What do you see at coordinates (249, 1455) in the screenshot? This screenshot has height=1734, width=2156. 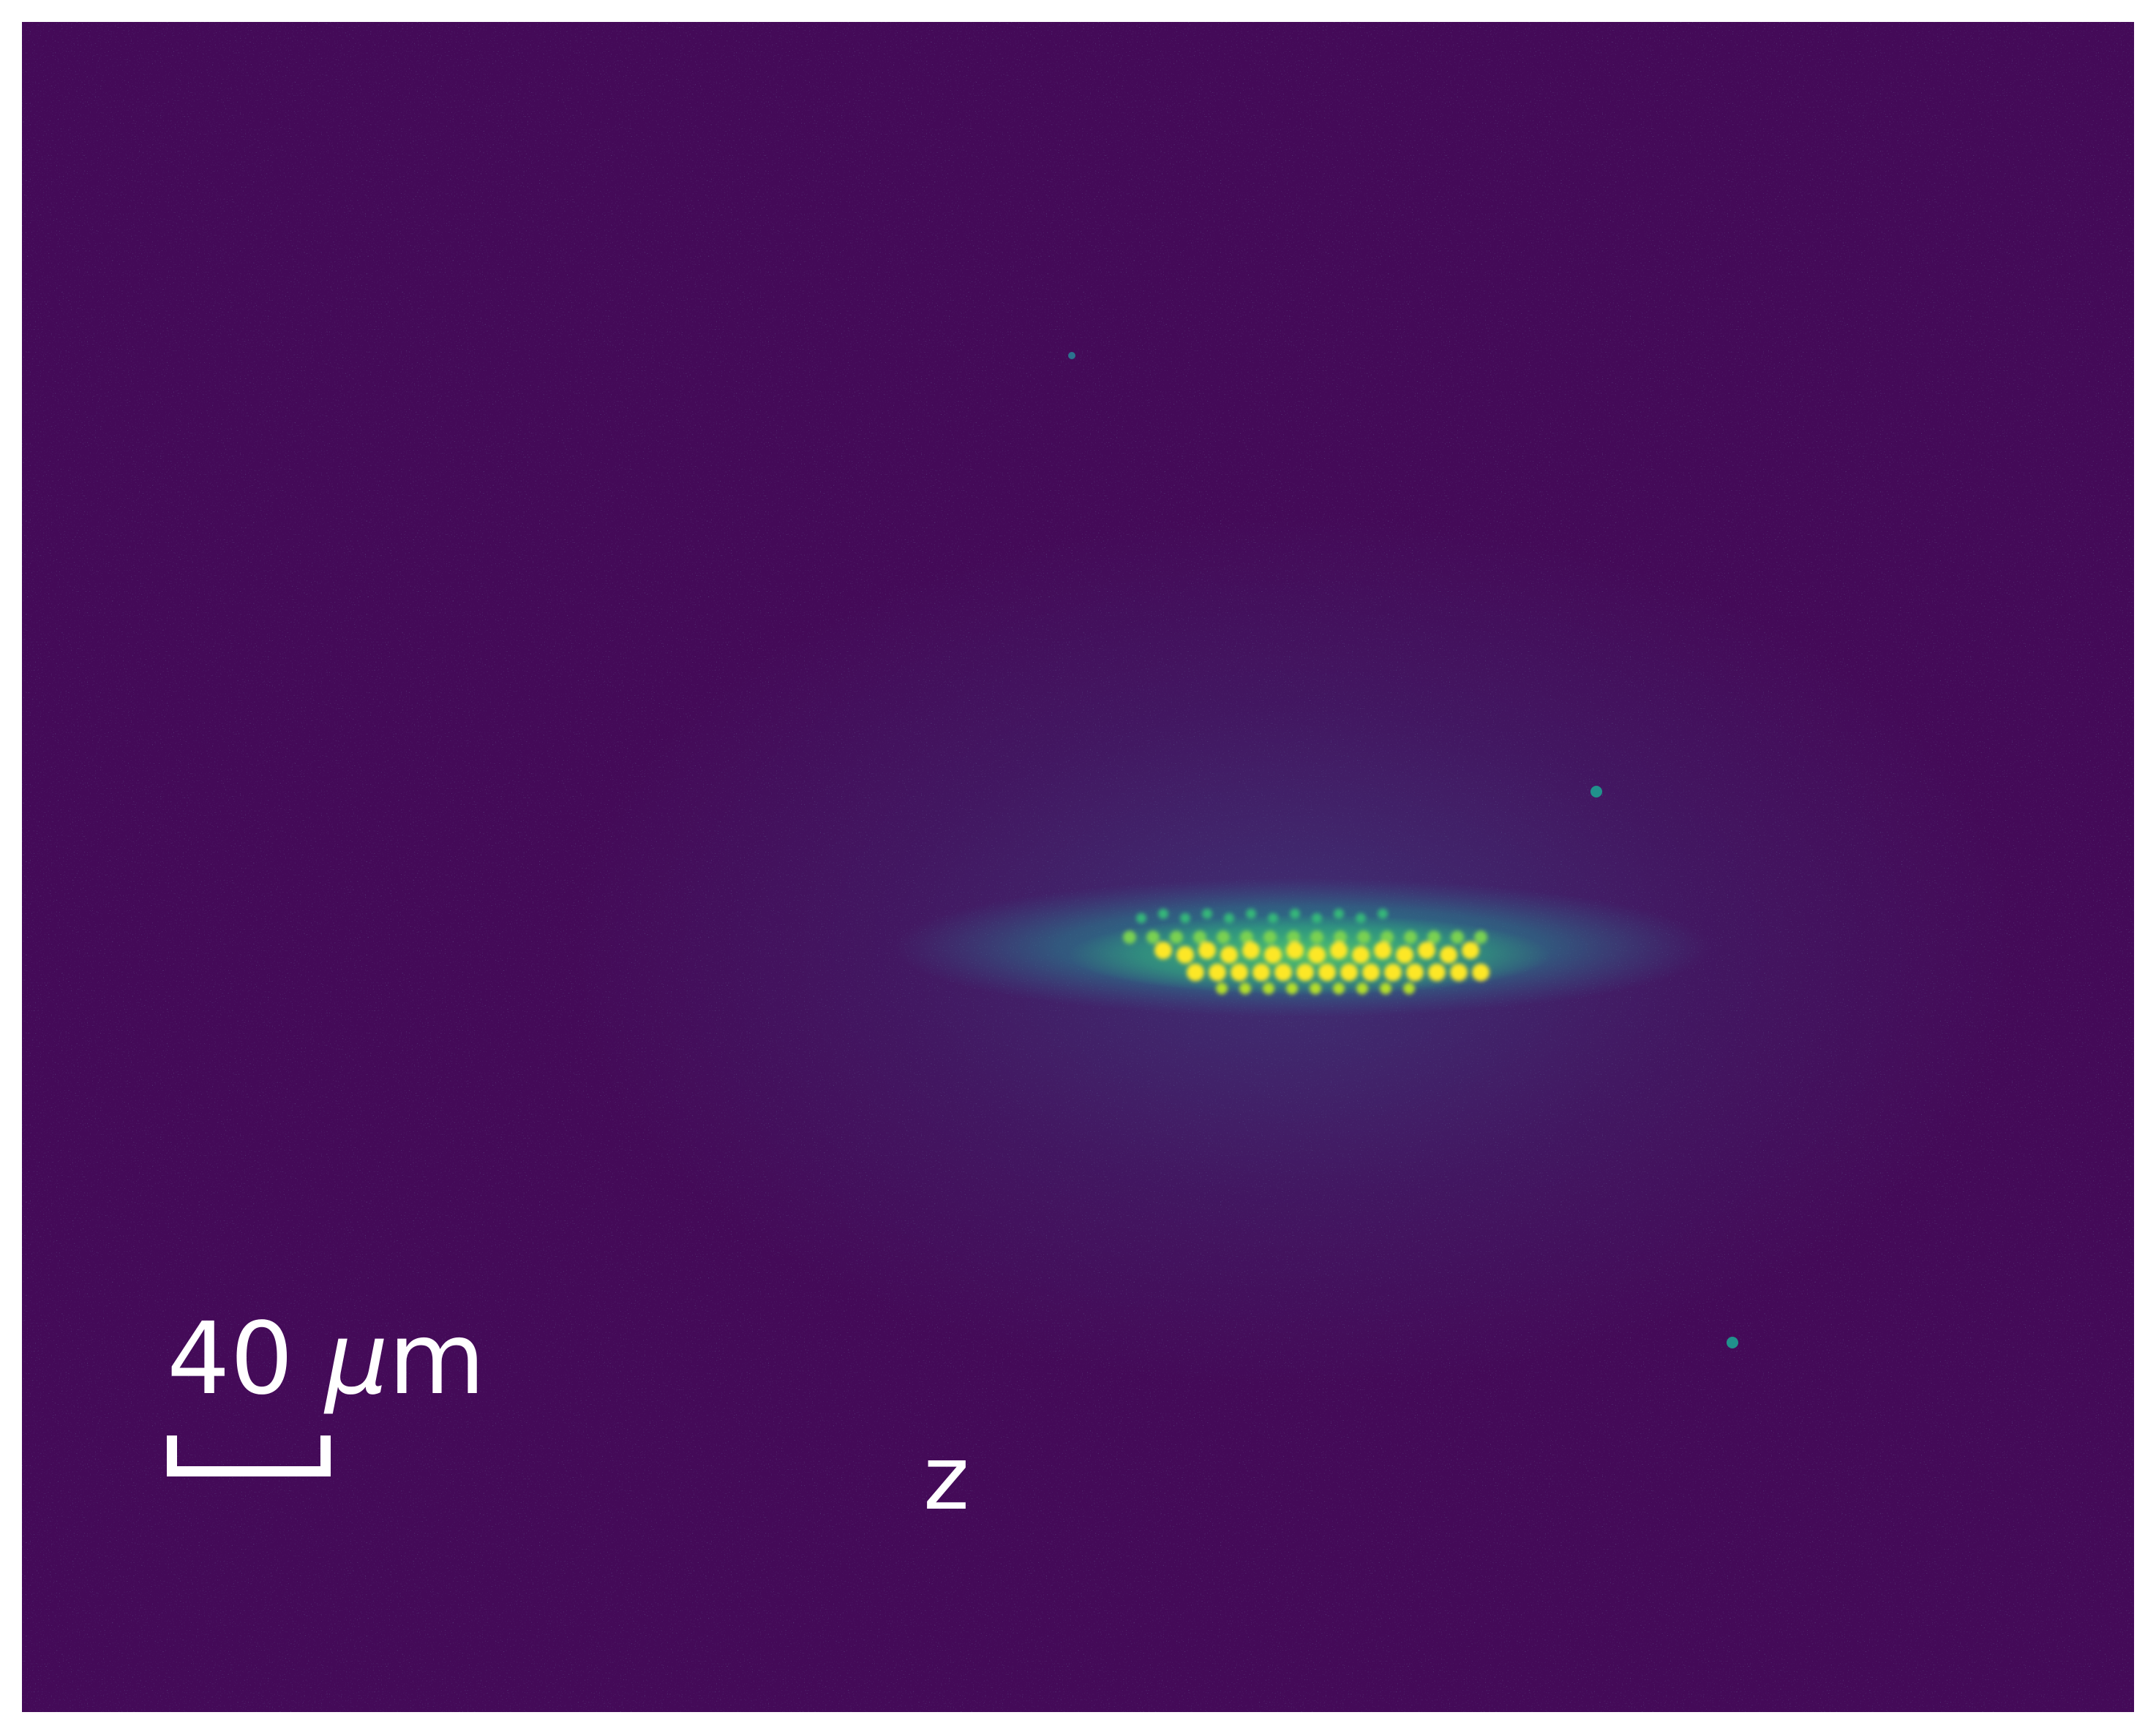 I see `scale-bar` at bounding box center [249, 1455].